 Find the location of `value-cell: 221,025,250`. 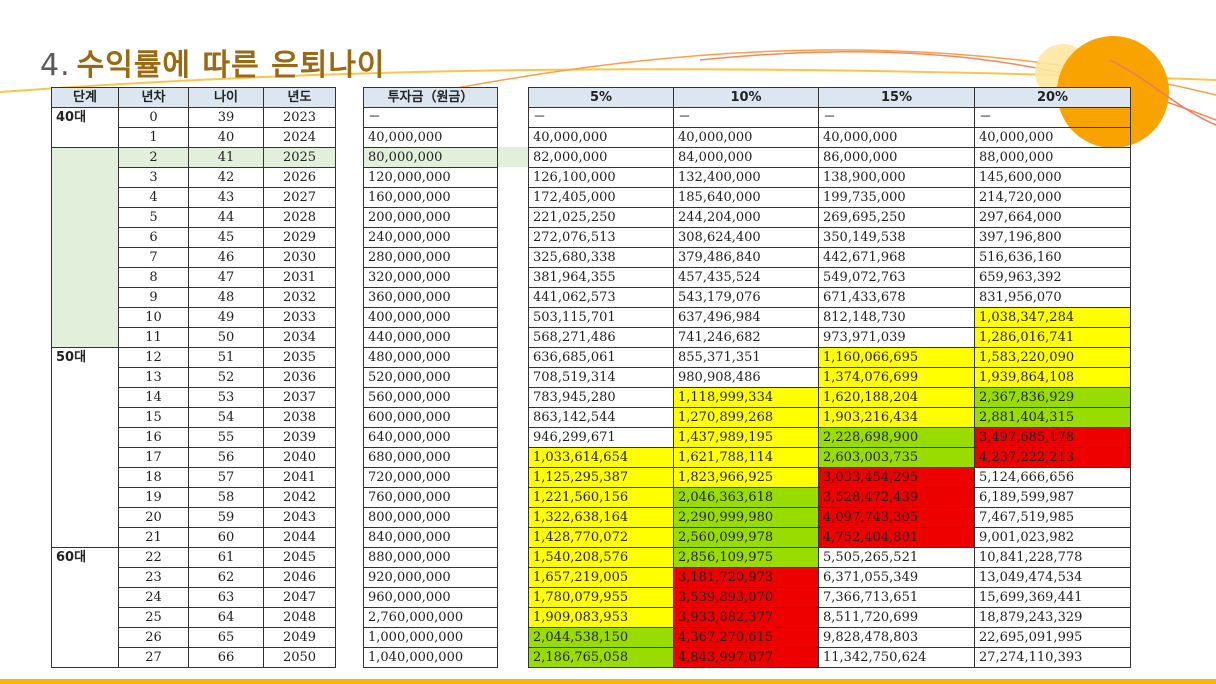

value-cell: 221,025,250 is located at coordinates (601, 217).